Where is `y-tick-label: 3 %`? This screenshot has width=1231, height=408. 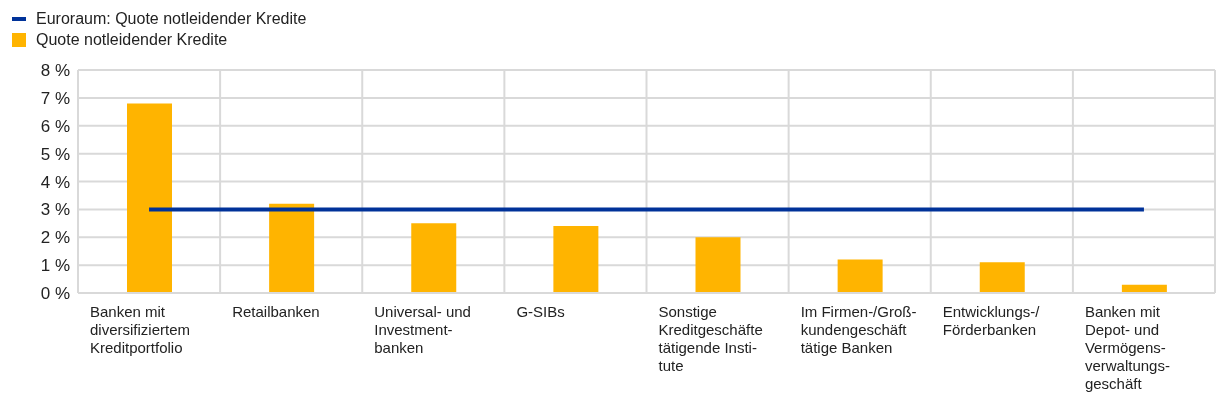 y-tick-label: 3 % is located at coordinates (55, 210).